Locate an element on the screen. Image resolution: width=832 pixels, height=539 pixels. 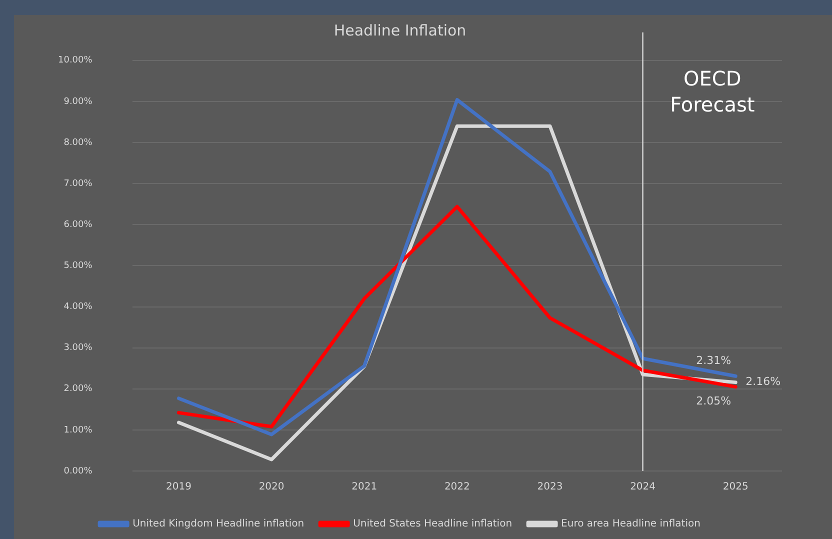
y-tick-label: 6.00% is located at coordinates (78, 225).